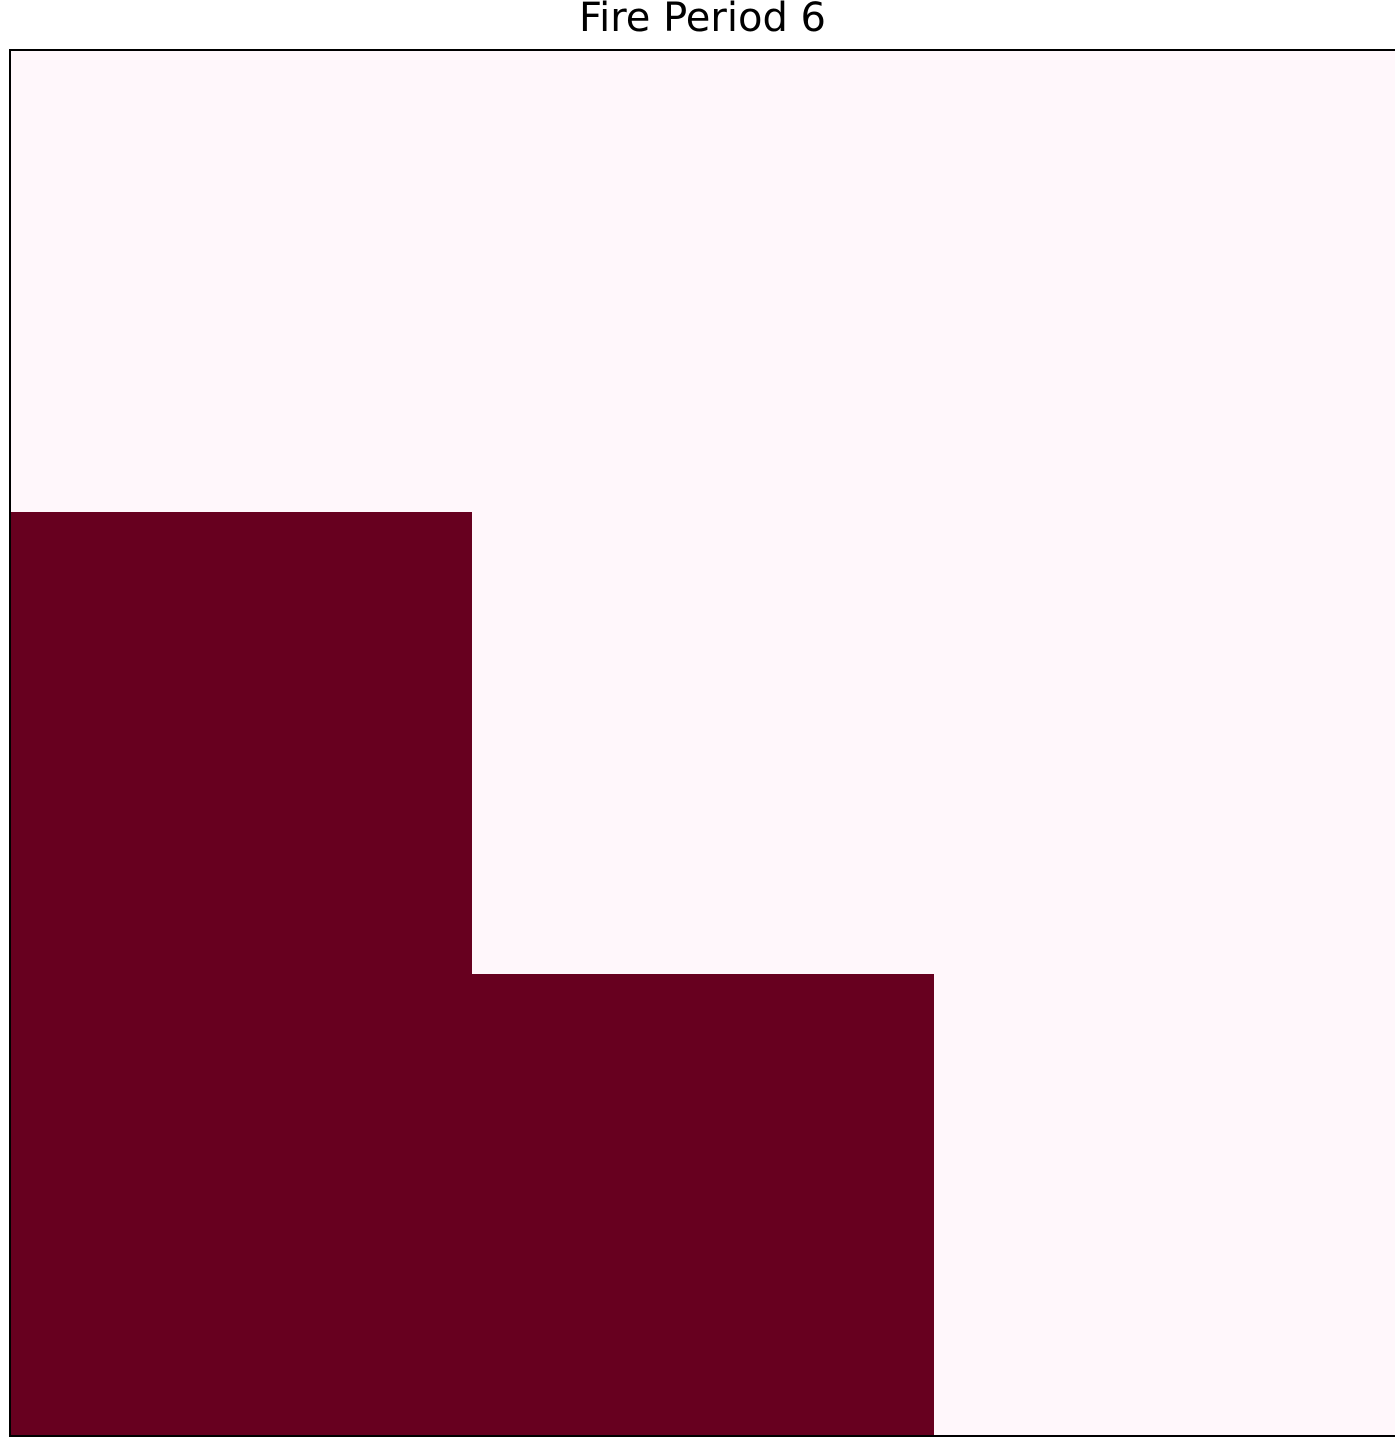 The height and width of the screenshot is (1446, 1395). What do you see at coordinates (1164, 743) in the screenshot?
I see `heatmap-cell-r1-c2` at bounding box center [1164, 743].